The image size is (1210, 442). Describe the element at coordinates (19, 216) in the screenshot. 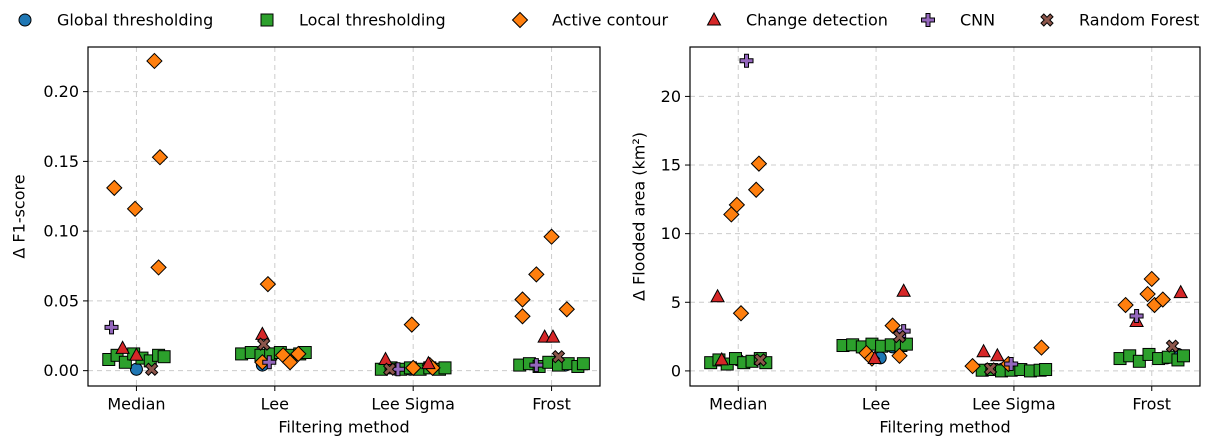

I see `y-axis-label: Δ F1-score` at that location.